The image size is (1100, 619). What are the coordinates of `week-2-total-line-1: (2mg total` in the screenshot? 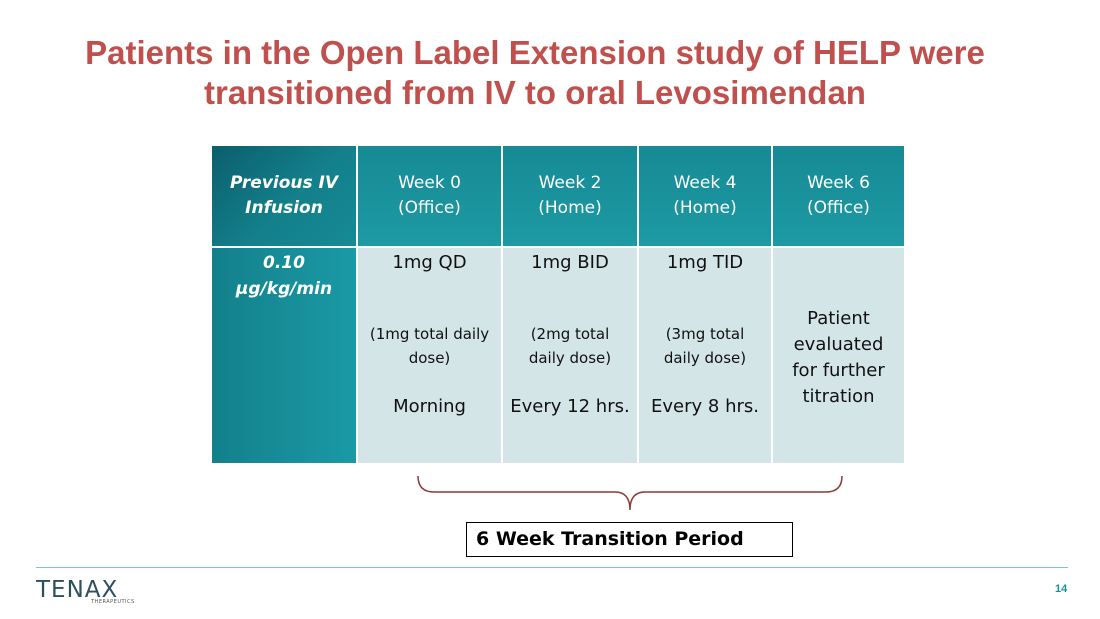 It's located at (570, 334).